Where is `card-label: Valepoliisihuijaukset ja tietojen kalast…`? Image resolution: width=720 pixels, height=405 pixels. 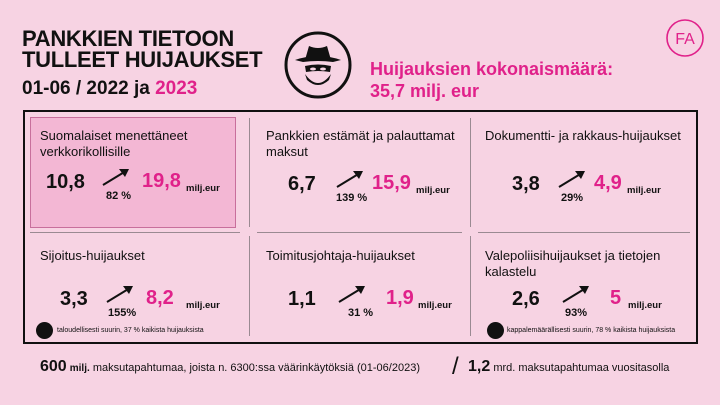 card-label: Valepoliisihuijaukset ja tietojen kalast… is located at coordinates (573, 263).